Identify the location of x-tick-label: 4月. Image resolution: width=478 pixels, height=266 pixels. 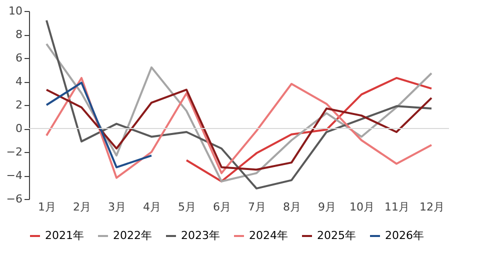
(152, 207).